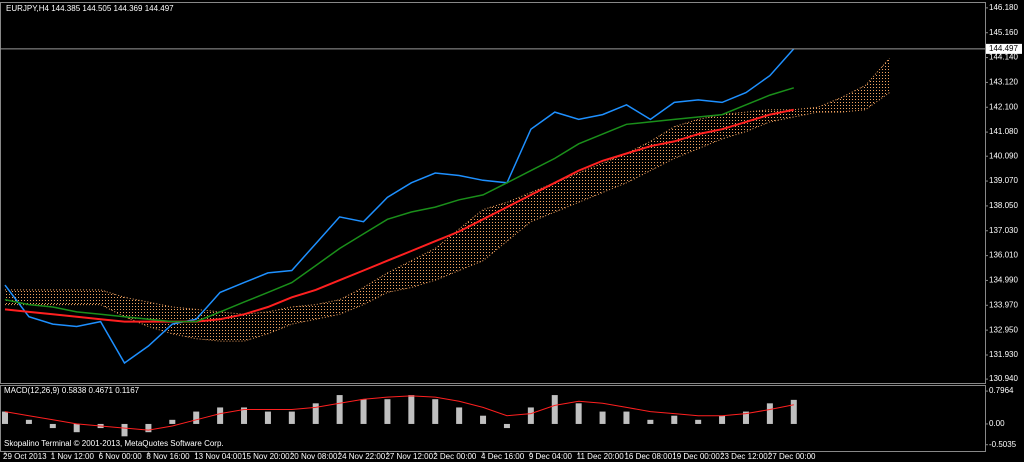 This screenshot has height=462, width=1024. I want to click on x-tick-label: 11 Dec 20:00, so click(601, 456).